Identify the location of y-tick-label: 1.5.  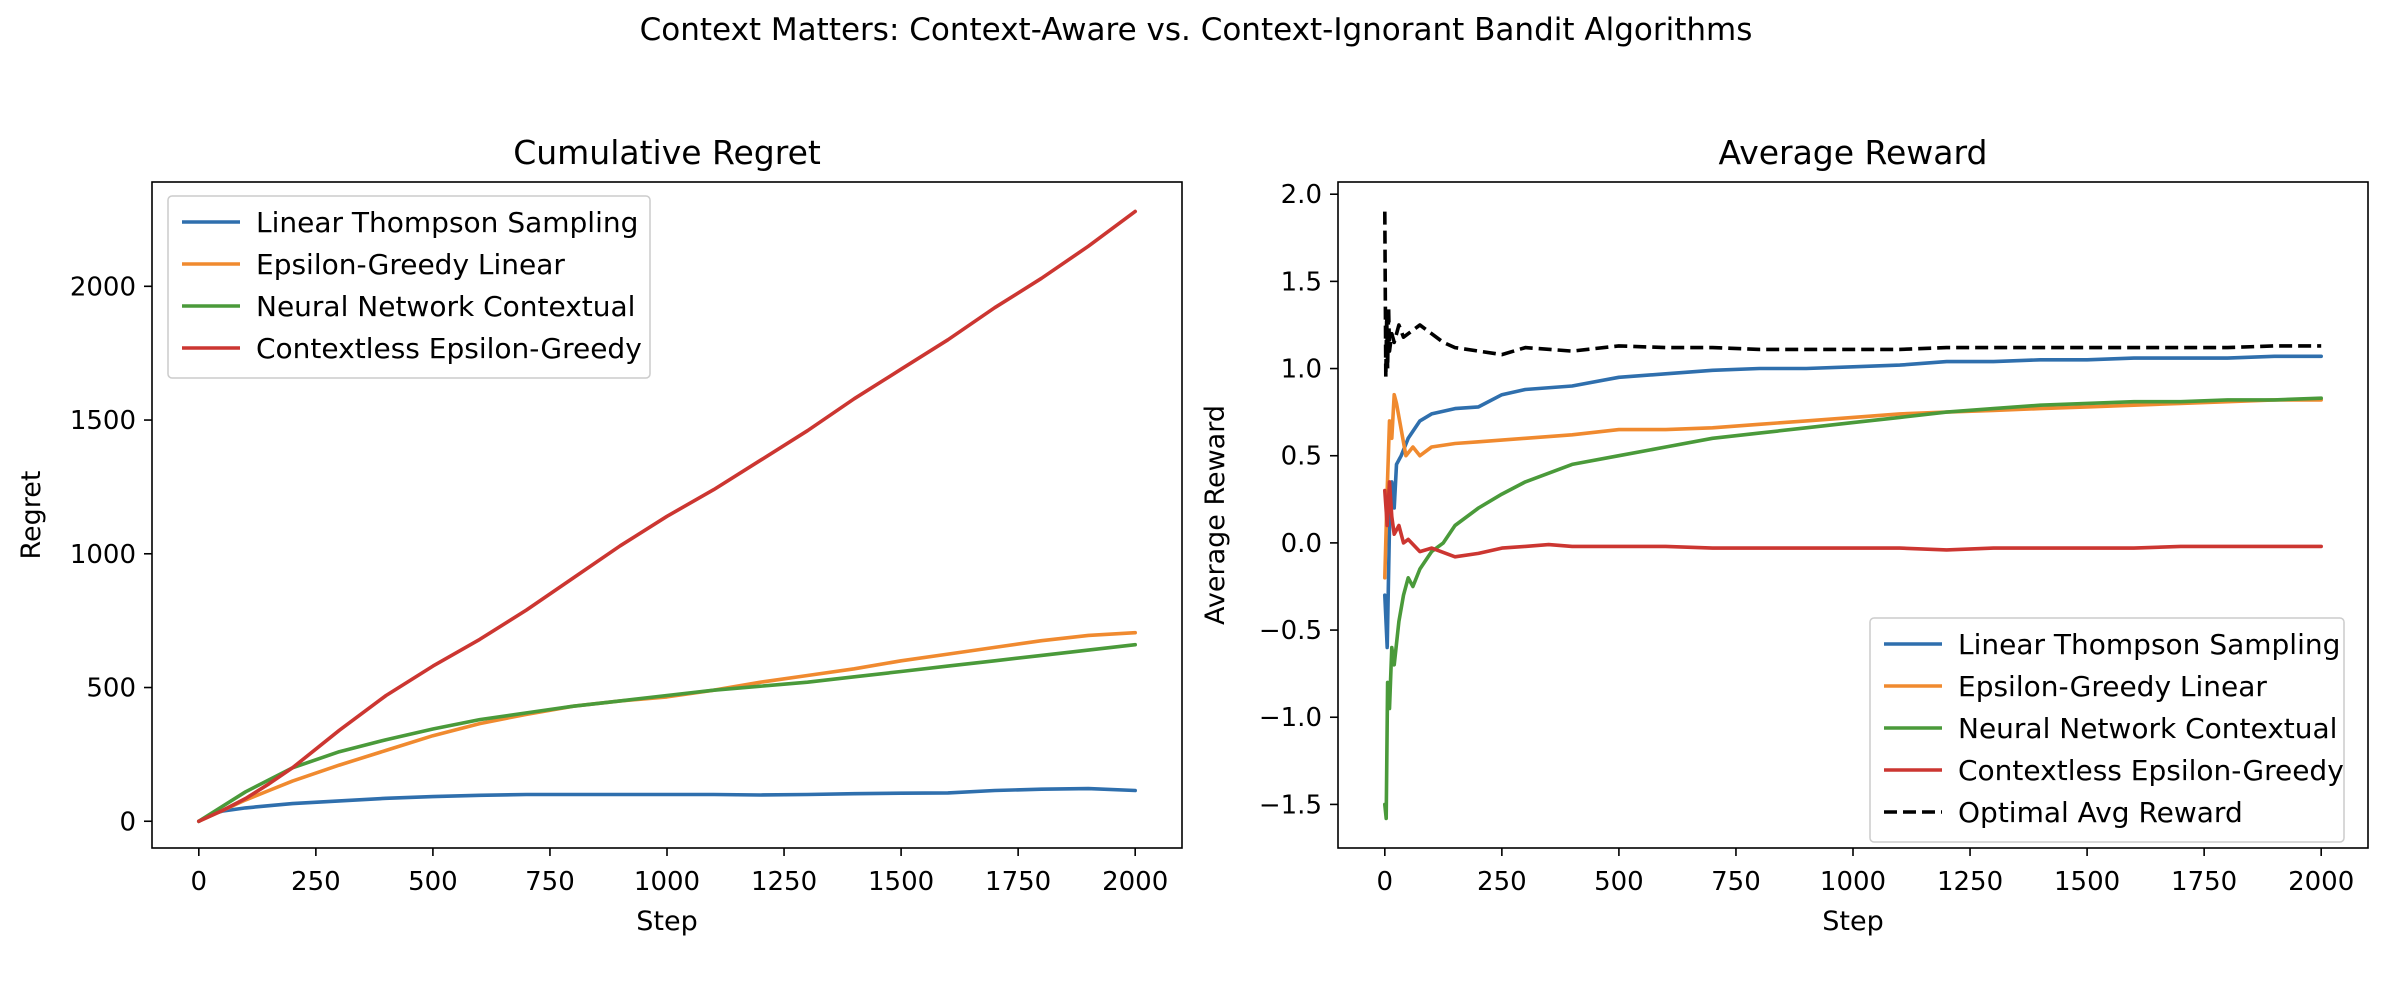
(1301, 282).